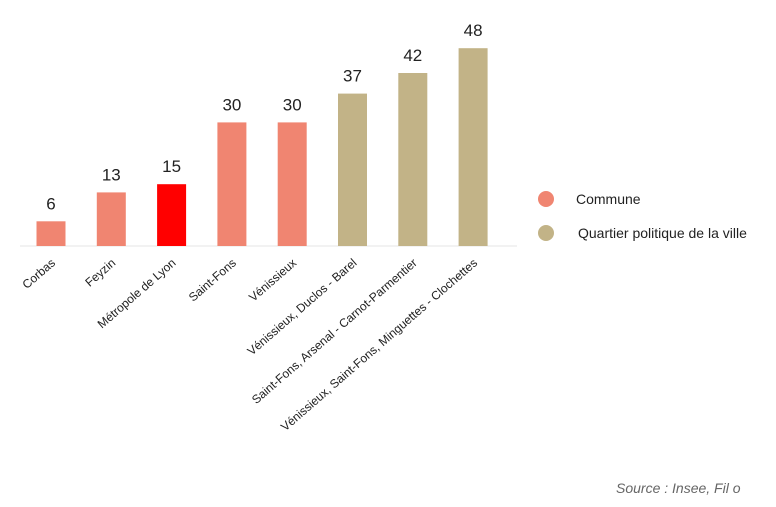  What do you see at coordinates (352, 76) in the screenshot?
I see `value-label-5: 37` at bounding box center [352, 76].